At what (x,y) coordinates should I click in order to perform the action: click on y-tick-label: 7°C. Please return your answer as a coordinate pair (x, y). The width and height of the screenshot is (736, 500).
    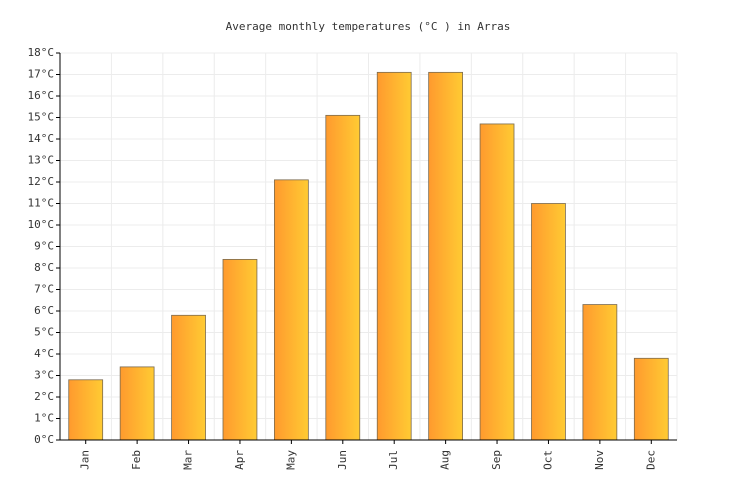
    Looking at the image, I should click on (44, 289).